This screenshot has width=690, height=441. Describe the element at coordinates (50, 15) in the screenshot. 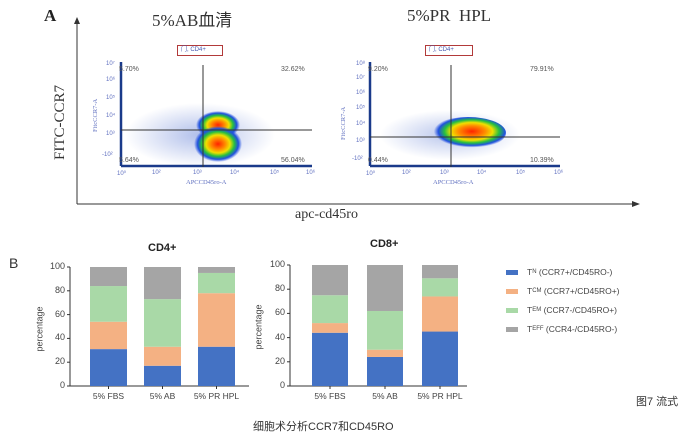

I see `panel-a-letter: A` at that location.